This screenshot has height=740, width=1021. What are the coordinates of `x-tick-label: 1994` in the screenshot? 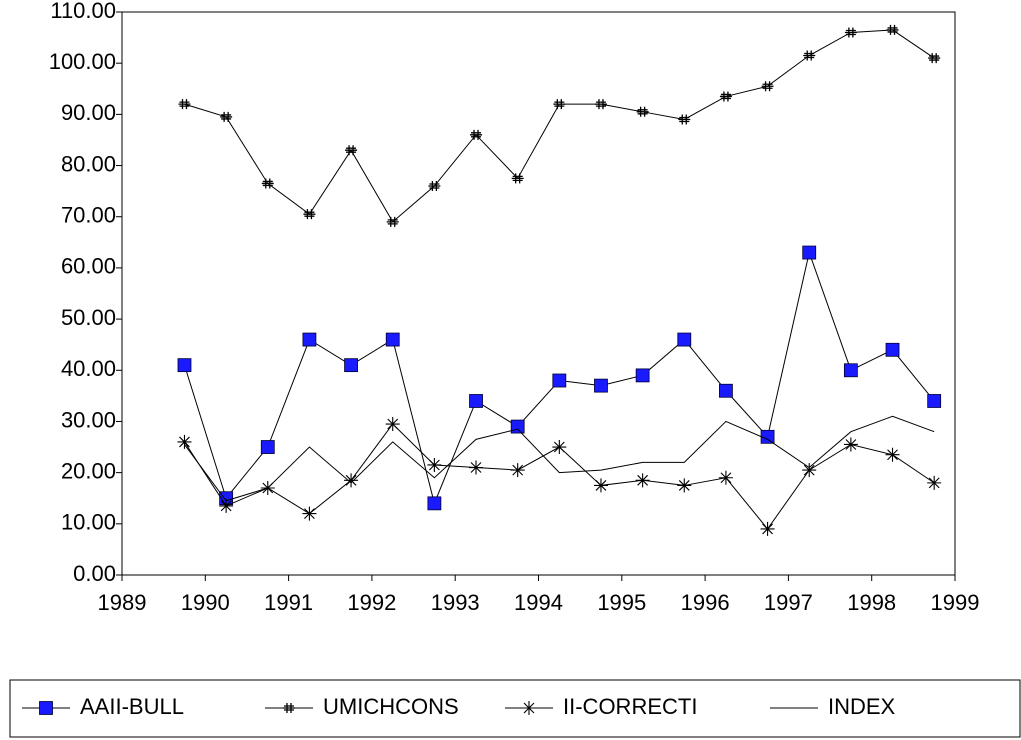 It's located at (538, 602).